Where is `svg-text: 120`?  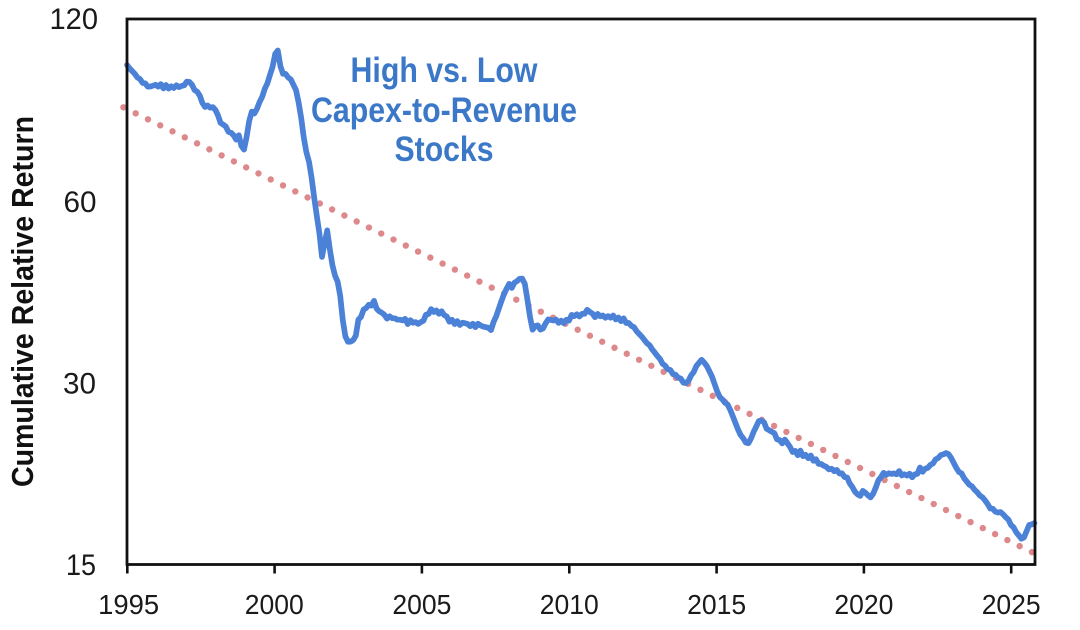
svg-text: 120 is located at coordinates (74, 19).